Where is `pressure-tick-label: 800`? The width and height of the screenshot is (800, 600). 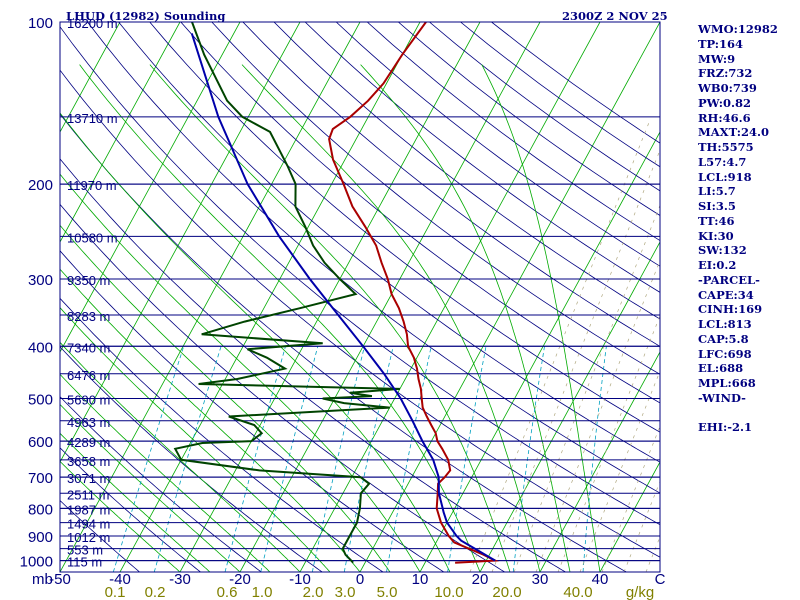
pressure-tick-label: 800 is located at coordinates (40, 509).